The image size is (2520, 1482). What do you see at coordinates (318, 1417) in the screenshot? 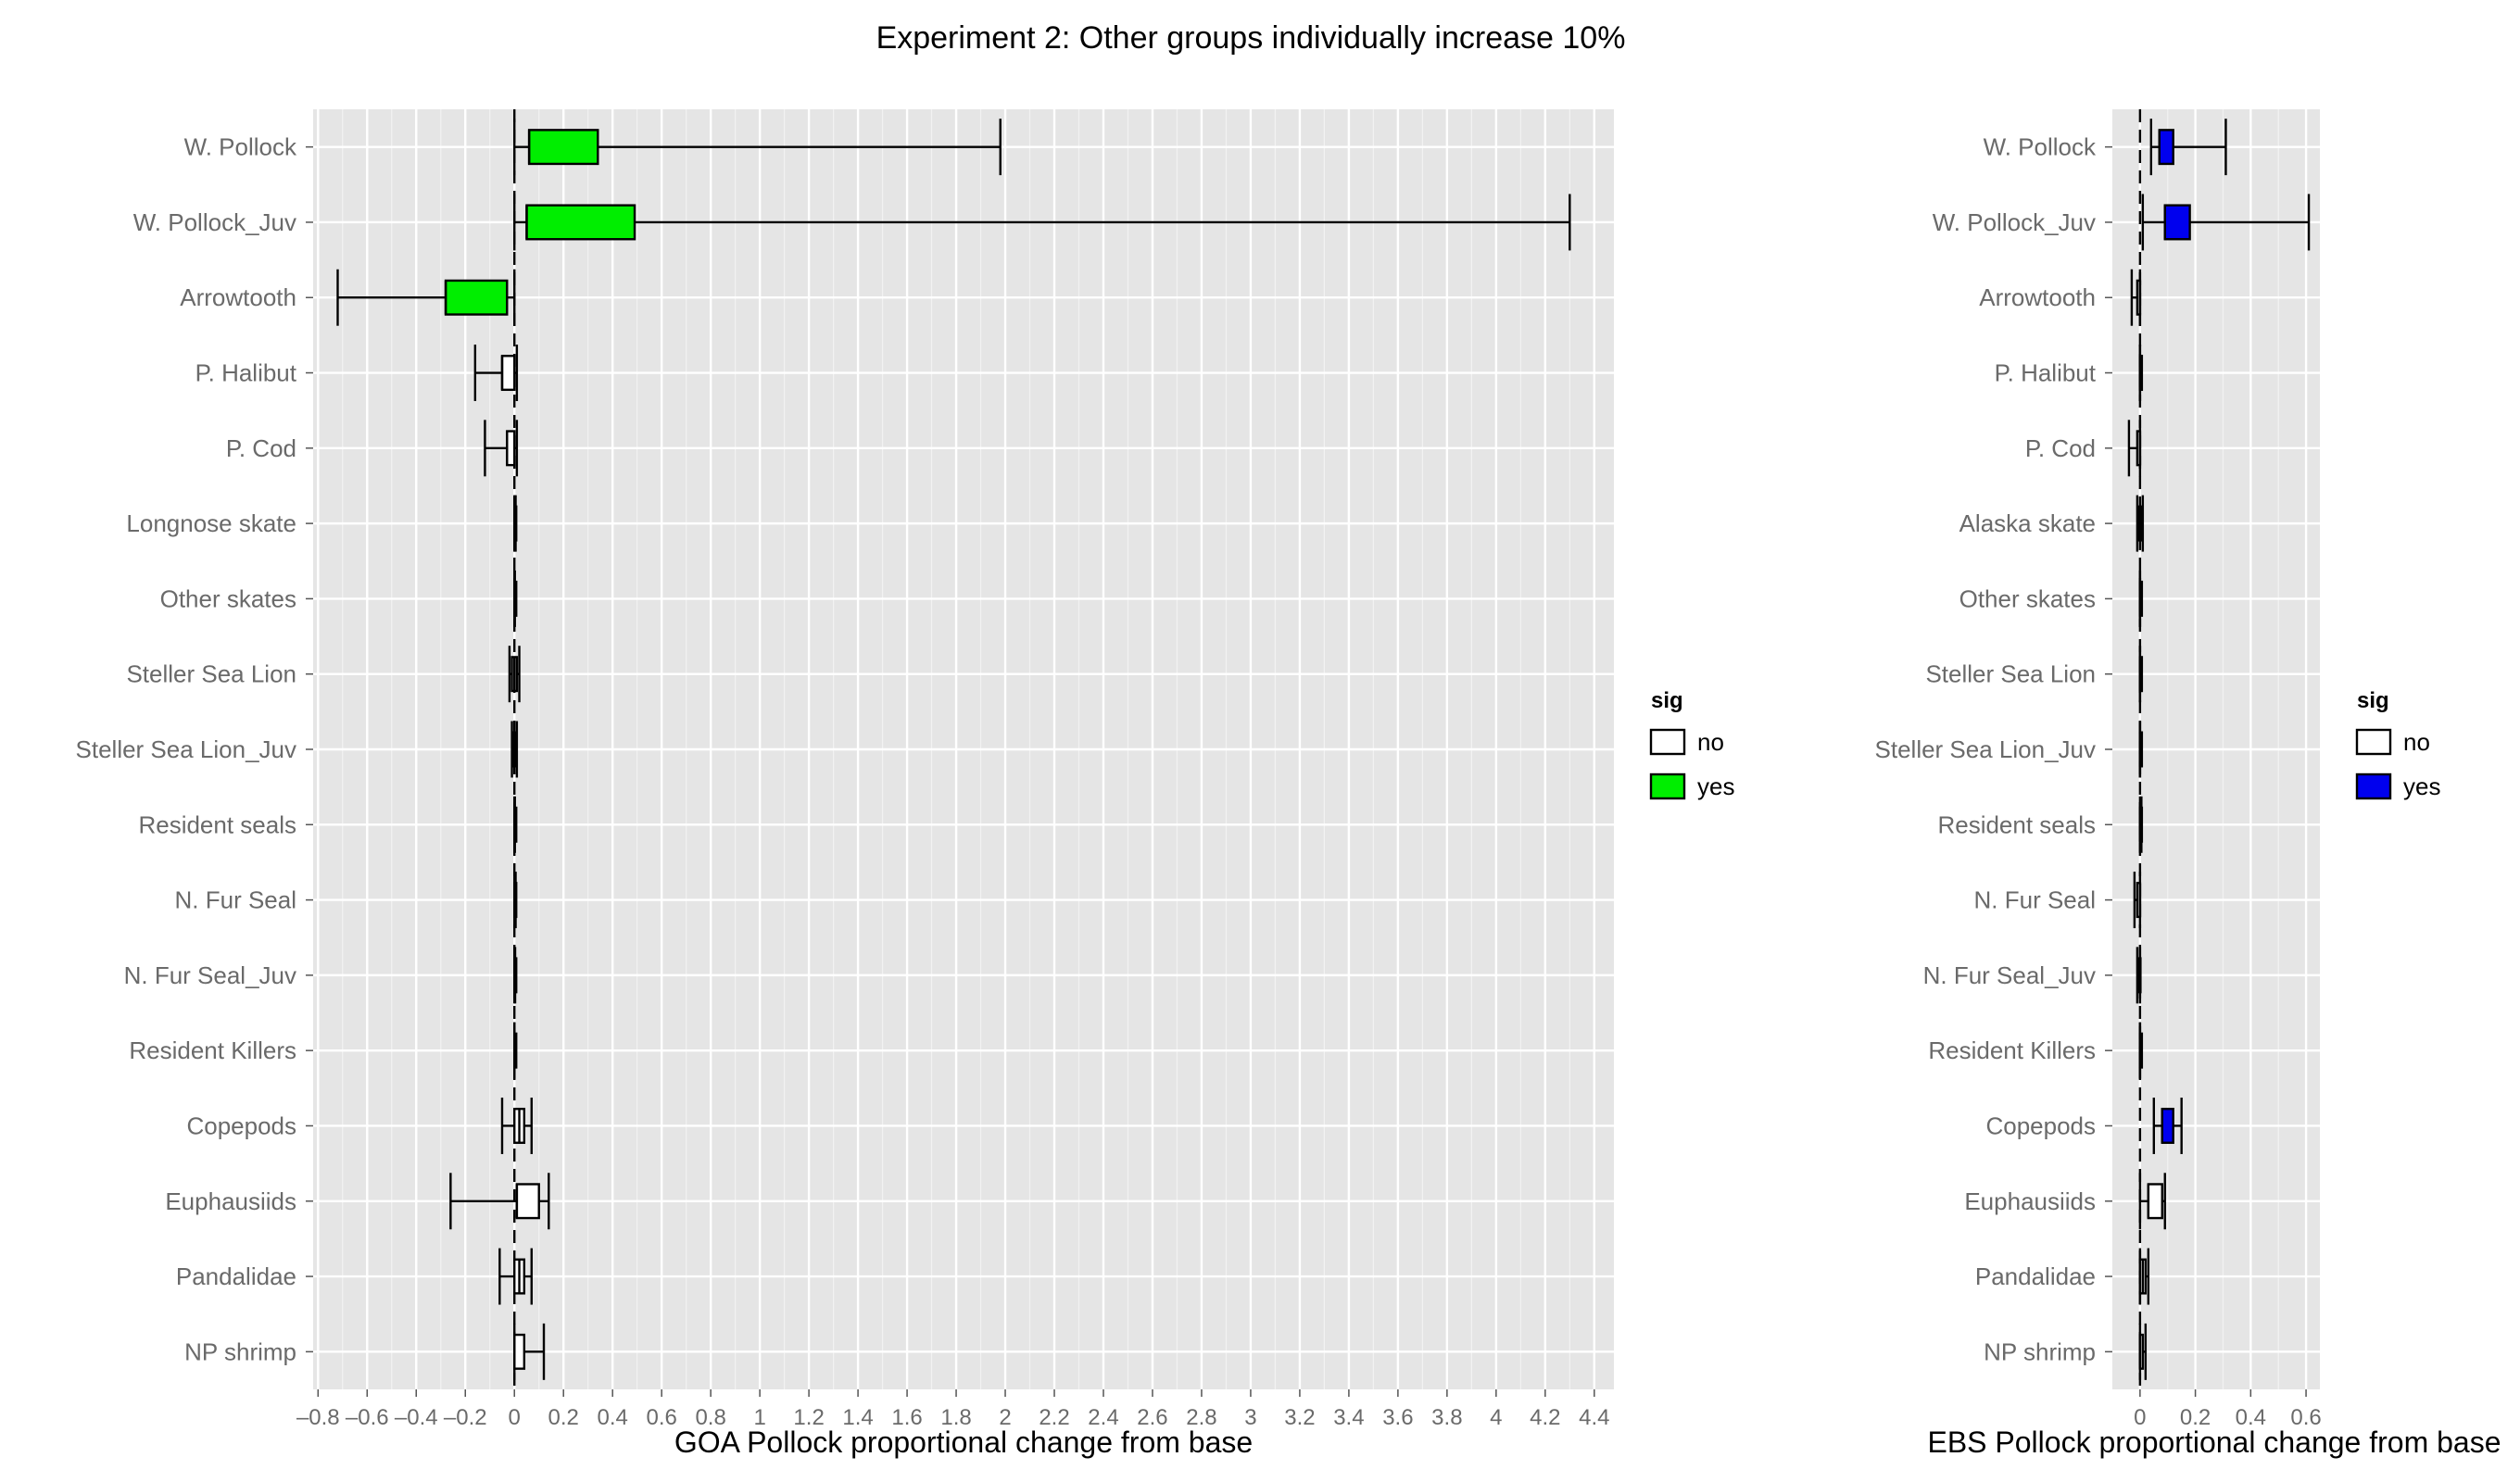
I see `x-tick-label: –0.8` at bounding box center [318, 1417].